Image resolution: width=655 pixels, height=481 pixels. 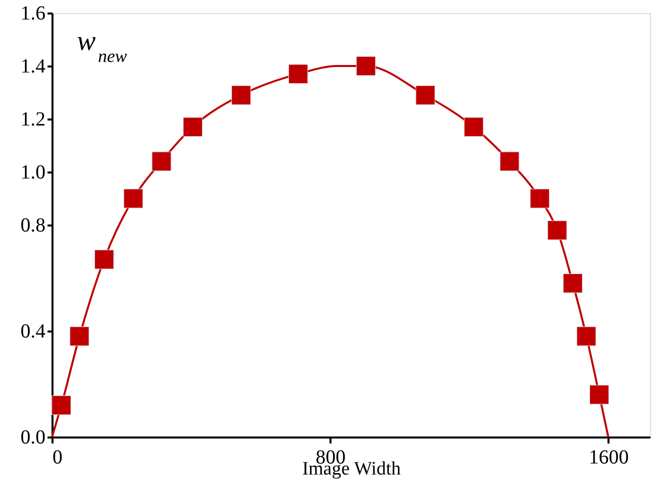 What do you see at coordinates (33, 437) in the screenshot?
I see `y-tick-label: 0.0` at bounding box center [33, 437].